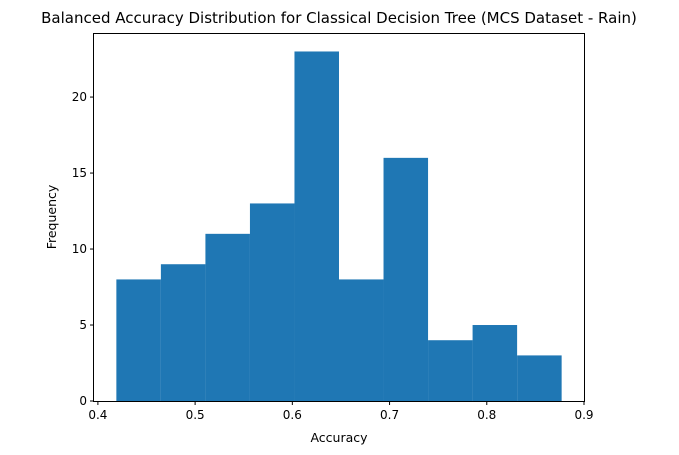  Describe the element at coordinates (79, 173) in the screenshot. I see `y-tick-label: 15` at that location.